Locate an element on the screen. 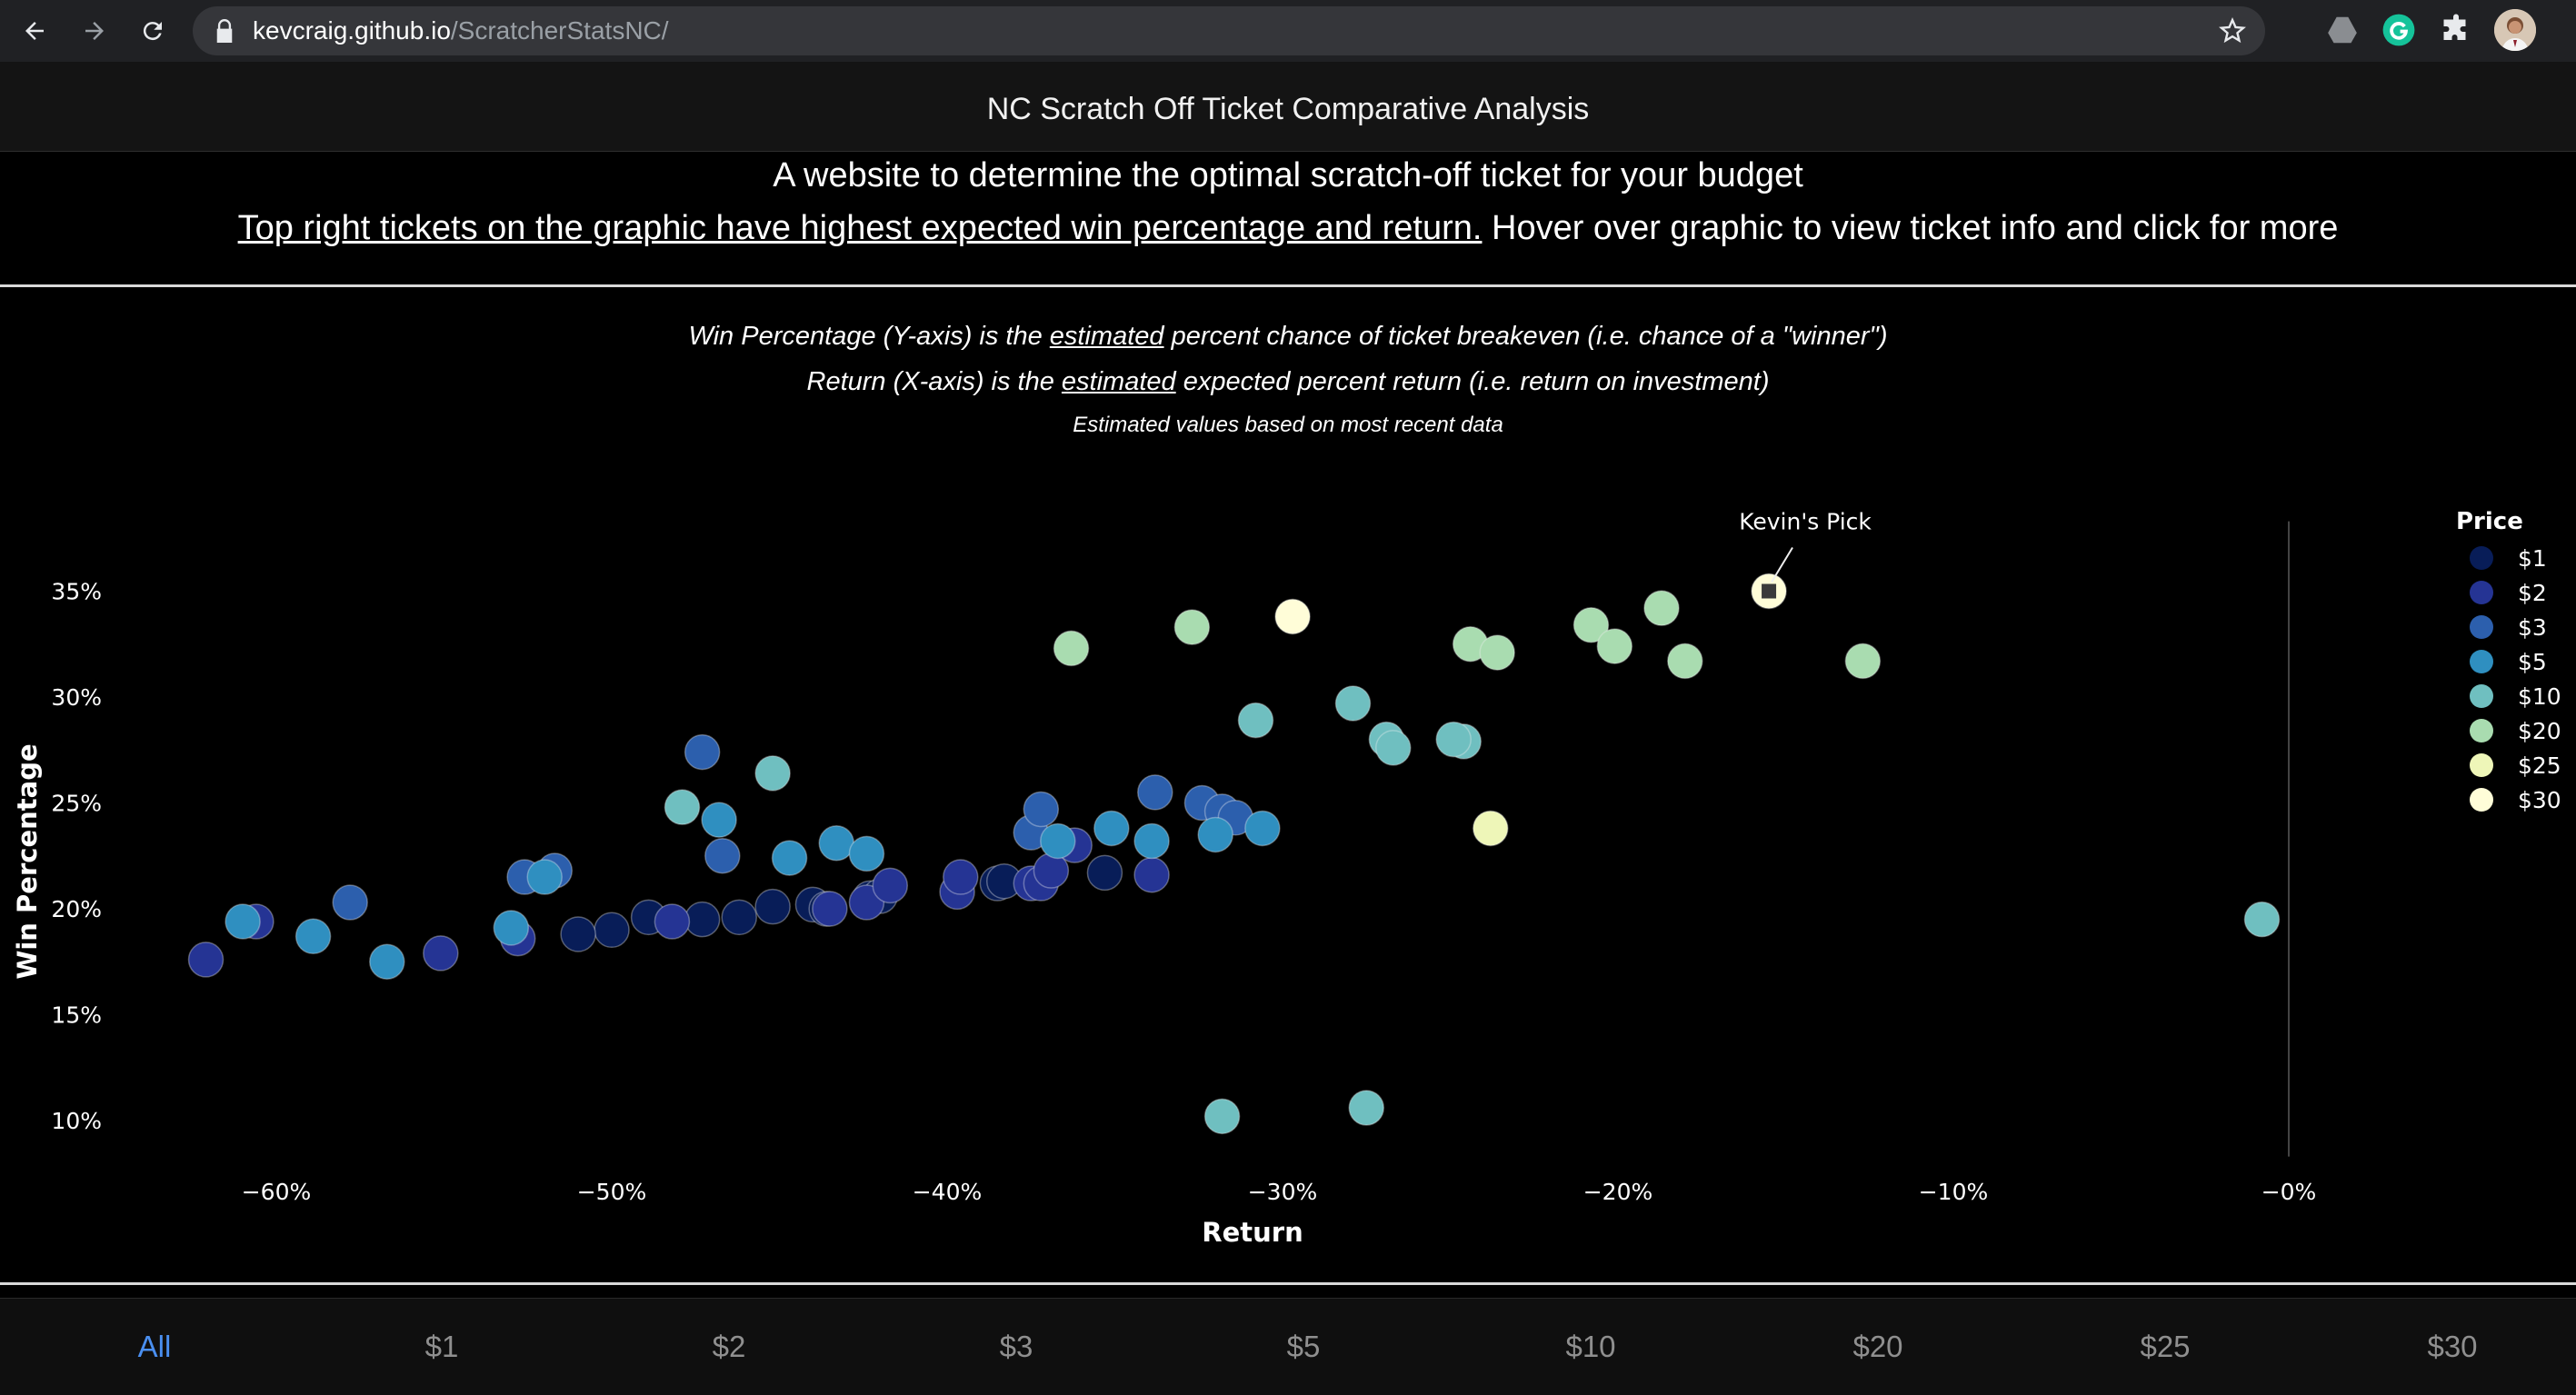 The height and width of the screenshot is (1395, 2576). reload-button is located at coordinates (153, 31).